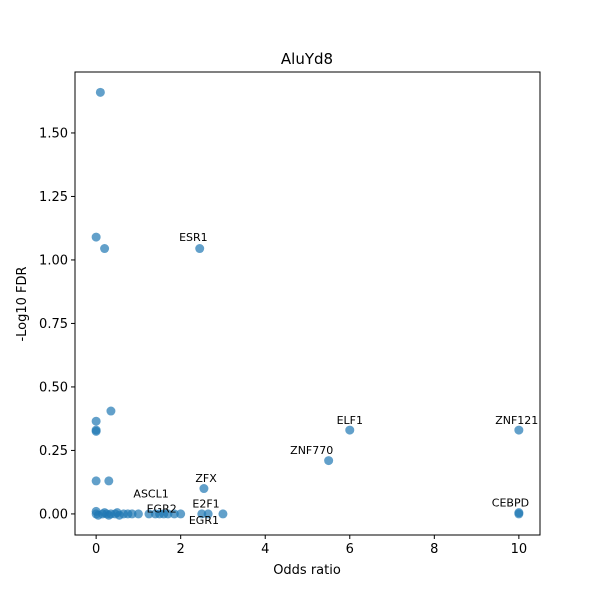  Describe the element at coordinates (205, 504) in the screenshot. I see `point-annotation: E2F1` at that location.